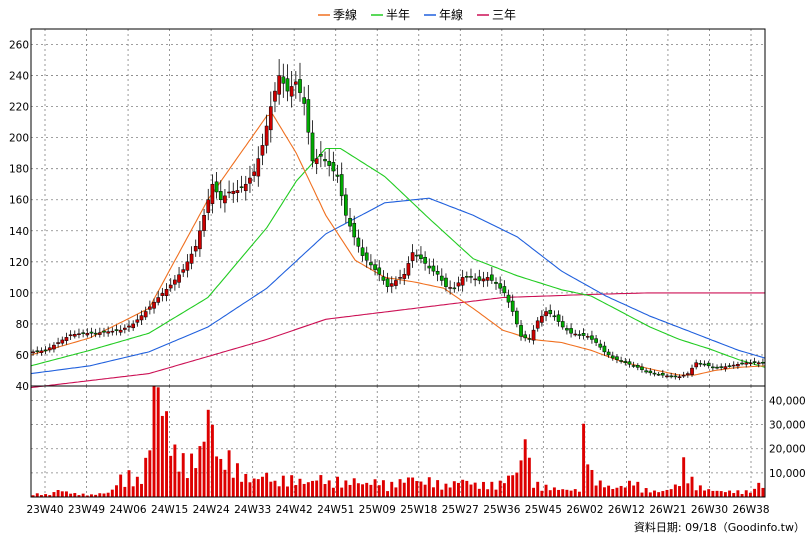 The height and width of the screenshot is (540, 808). Describe the element at coordinates (44, 510) in the screenshot. I see `x-tick-label: 23W40` at that location.